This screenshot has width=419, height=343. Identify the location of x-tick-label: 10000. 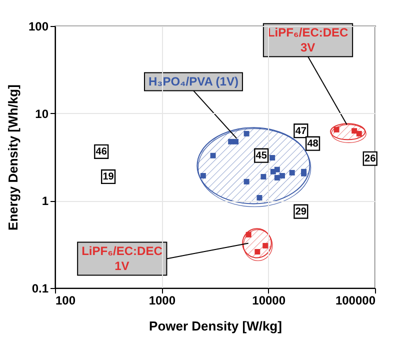
(269, 301).